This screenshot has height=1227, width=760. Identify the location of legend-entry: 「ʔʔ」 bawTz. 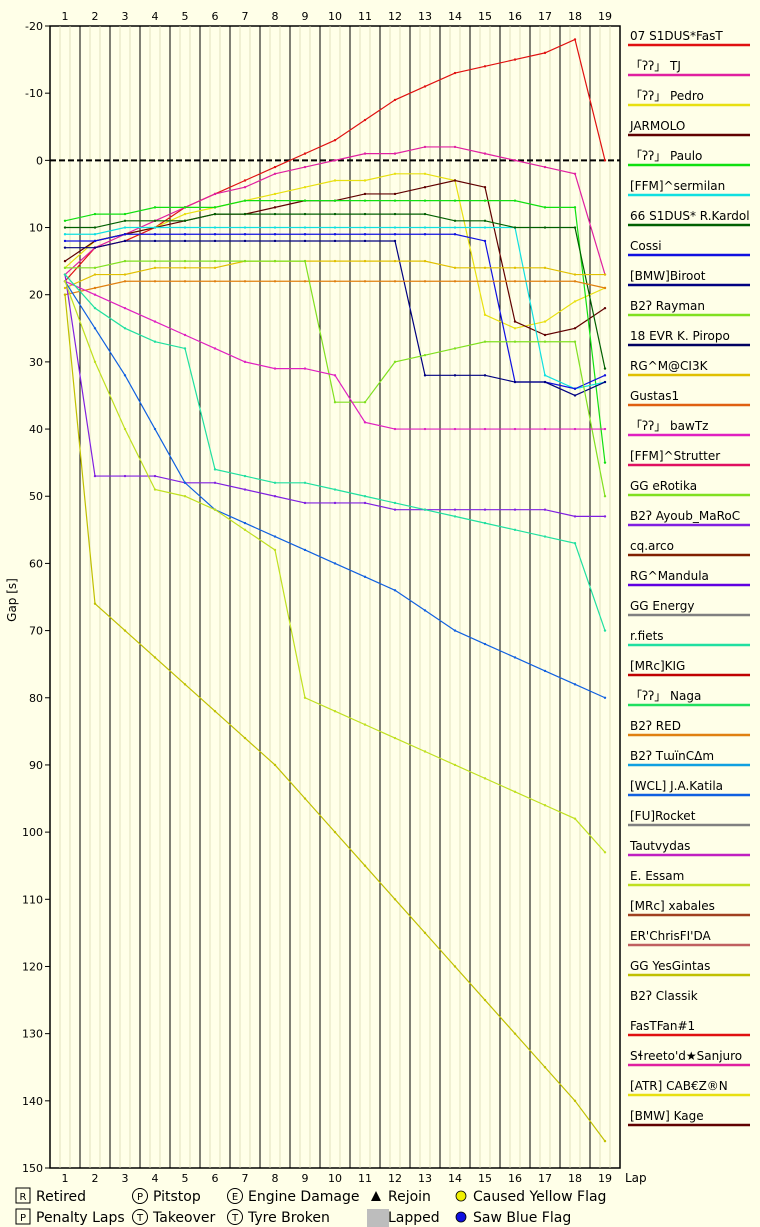
(689, 428).